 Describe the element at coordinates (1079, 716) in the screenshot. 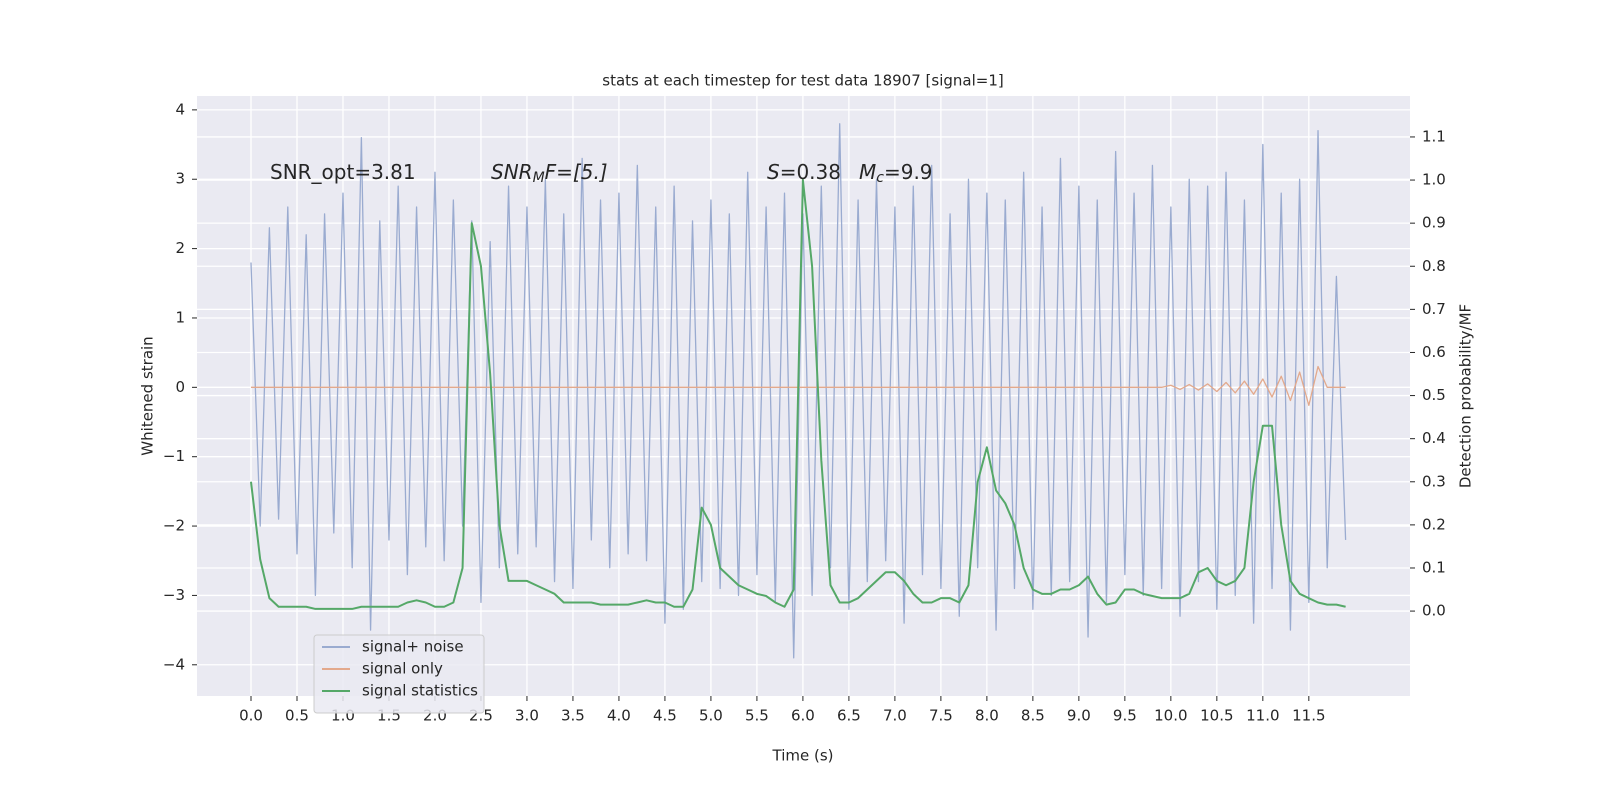

I see `x-tick-label: 9.0` at that location.